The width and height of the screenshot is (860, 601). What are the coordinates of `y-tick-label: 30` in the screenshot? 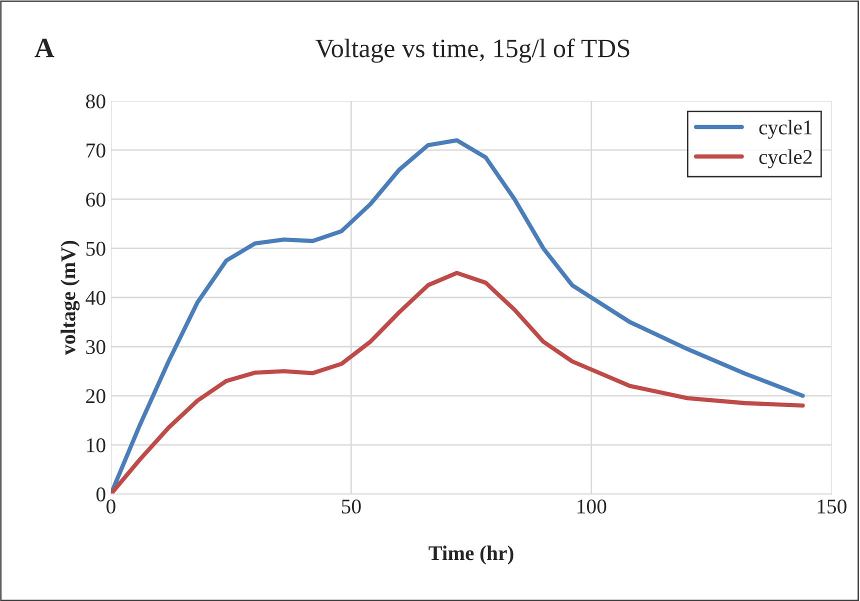 It's located at (96, 347).